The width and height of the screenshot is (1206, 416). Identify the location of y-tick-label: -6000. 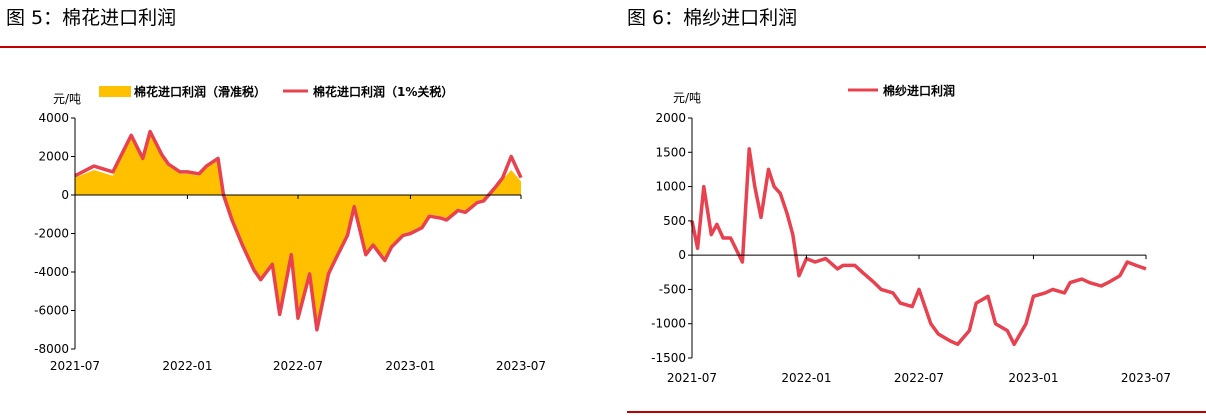
(51, 311).